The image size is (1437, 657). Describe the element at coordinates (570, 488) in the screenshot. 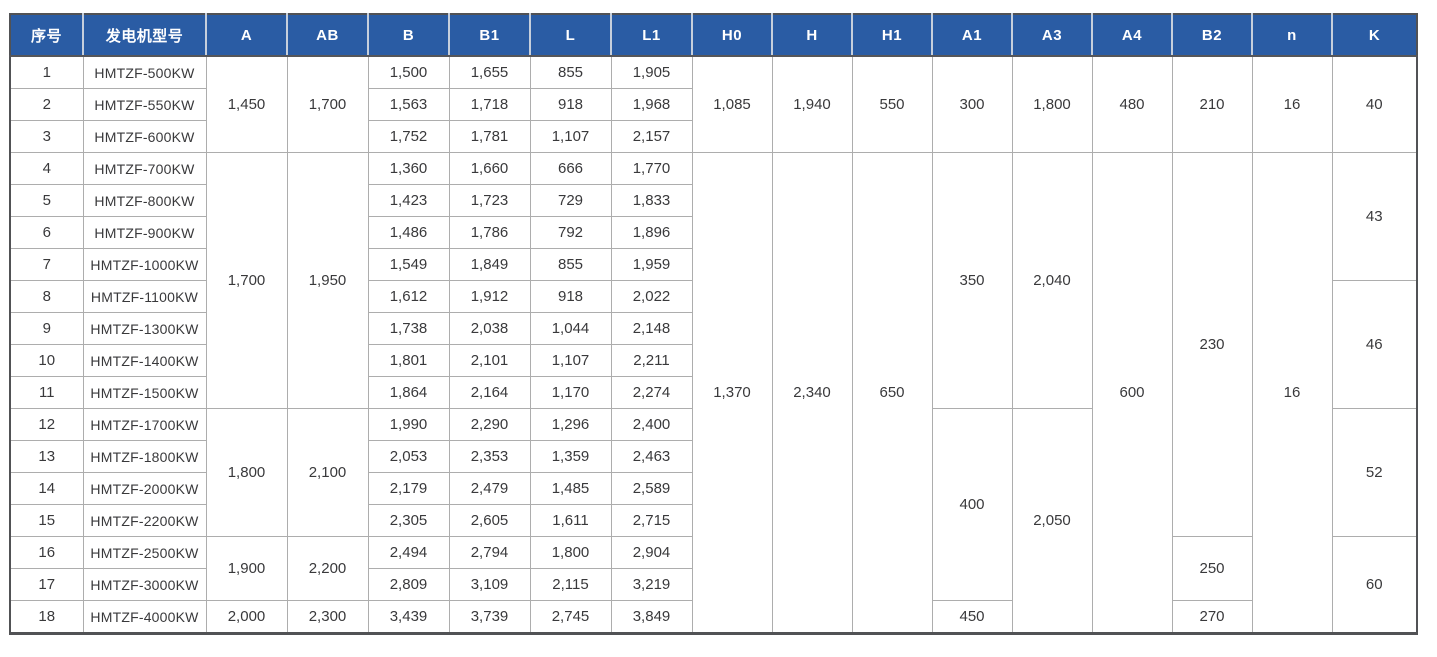

I see `table-cell-r14-c4: 1,485` at that location.